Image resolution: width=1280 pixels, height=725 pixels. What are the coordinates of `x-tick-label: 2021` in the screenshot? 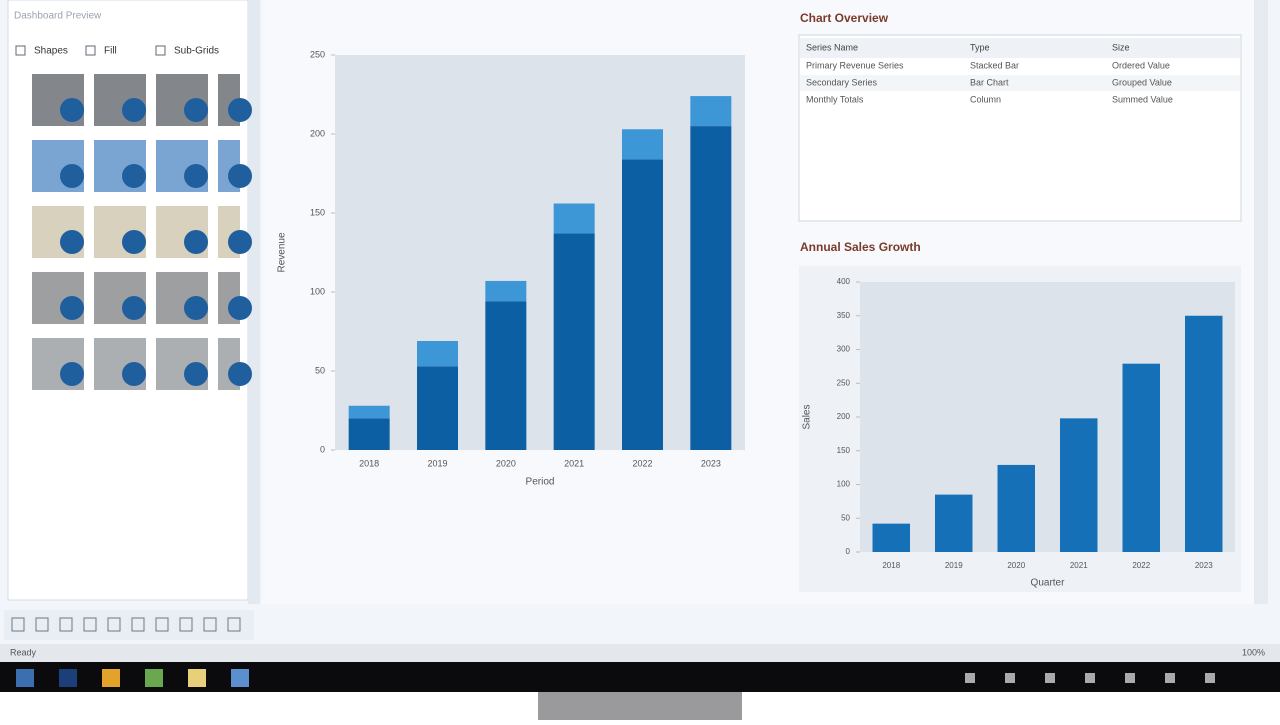 It's located at (1079, 565).